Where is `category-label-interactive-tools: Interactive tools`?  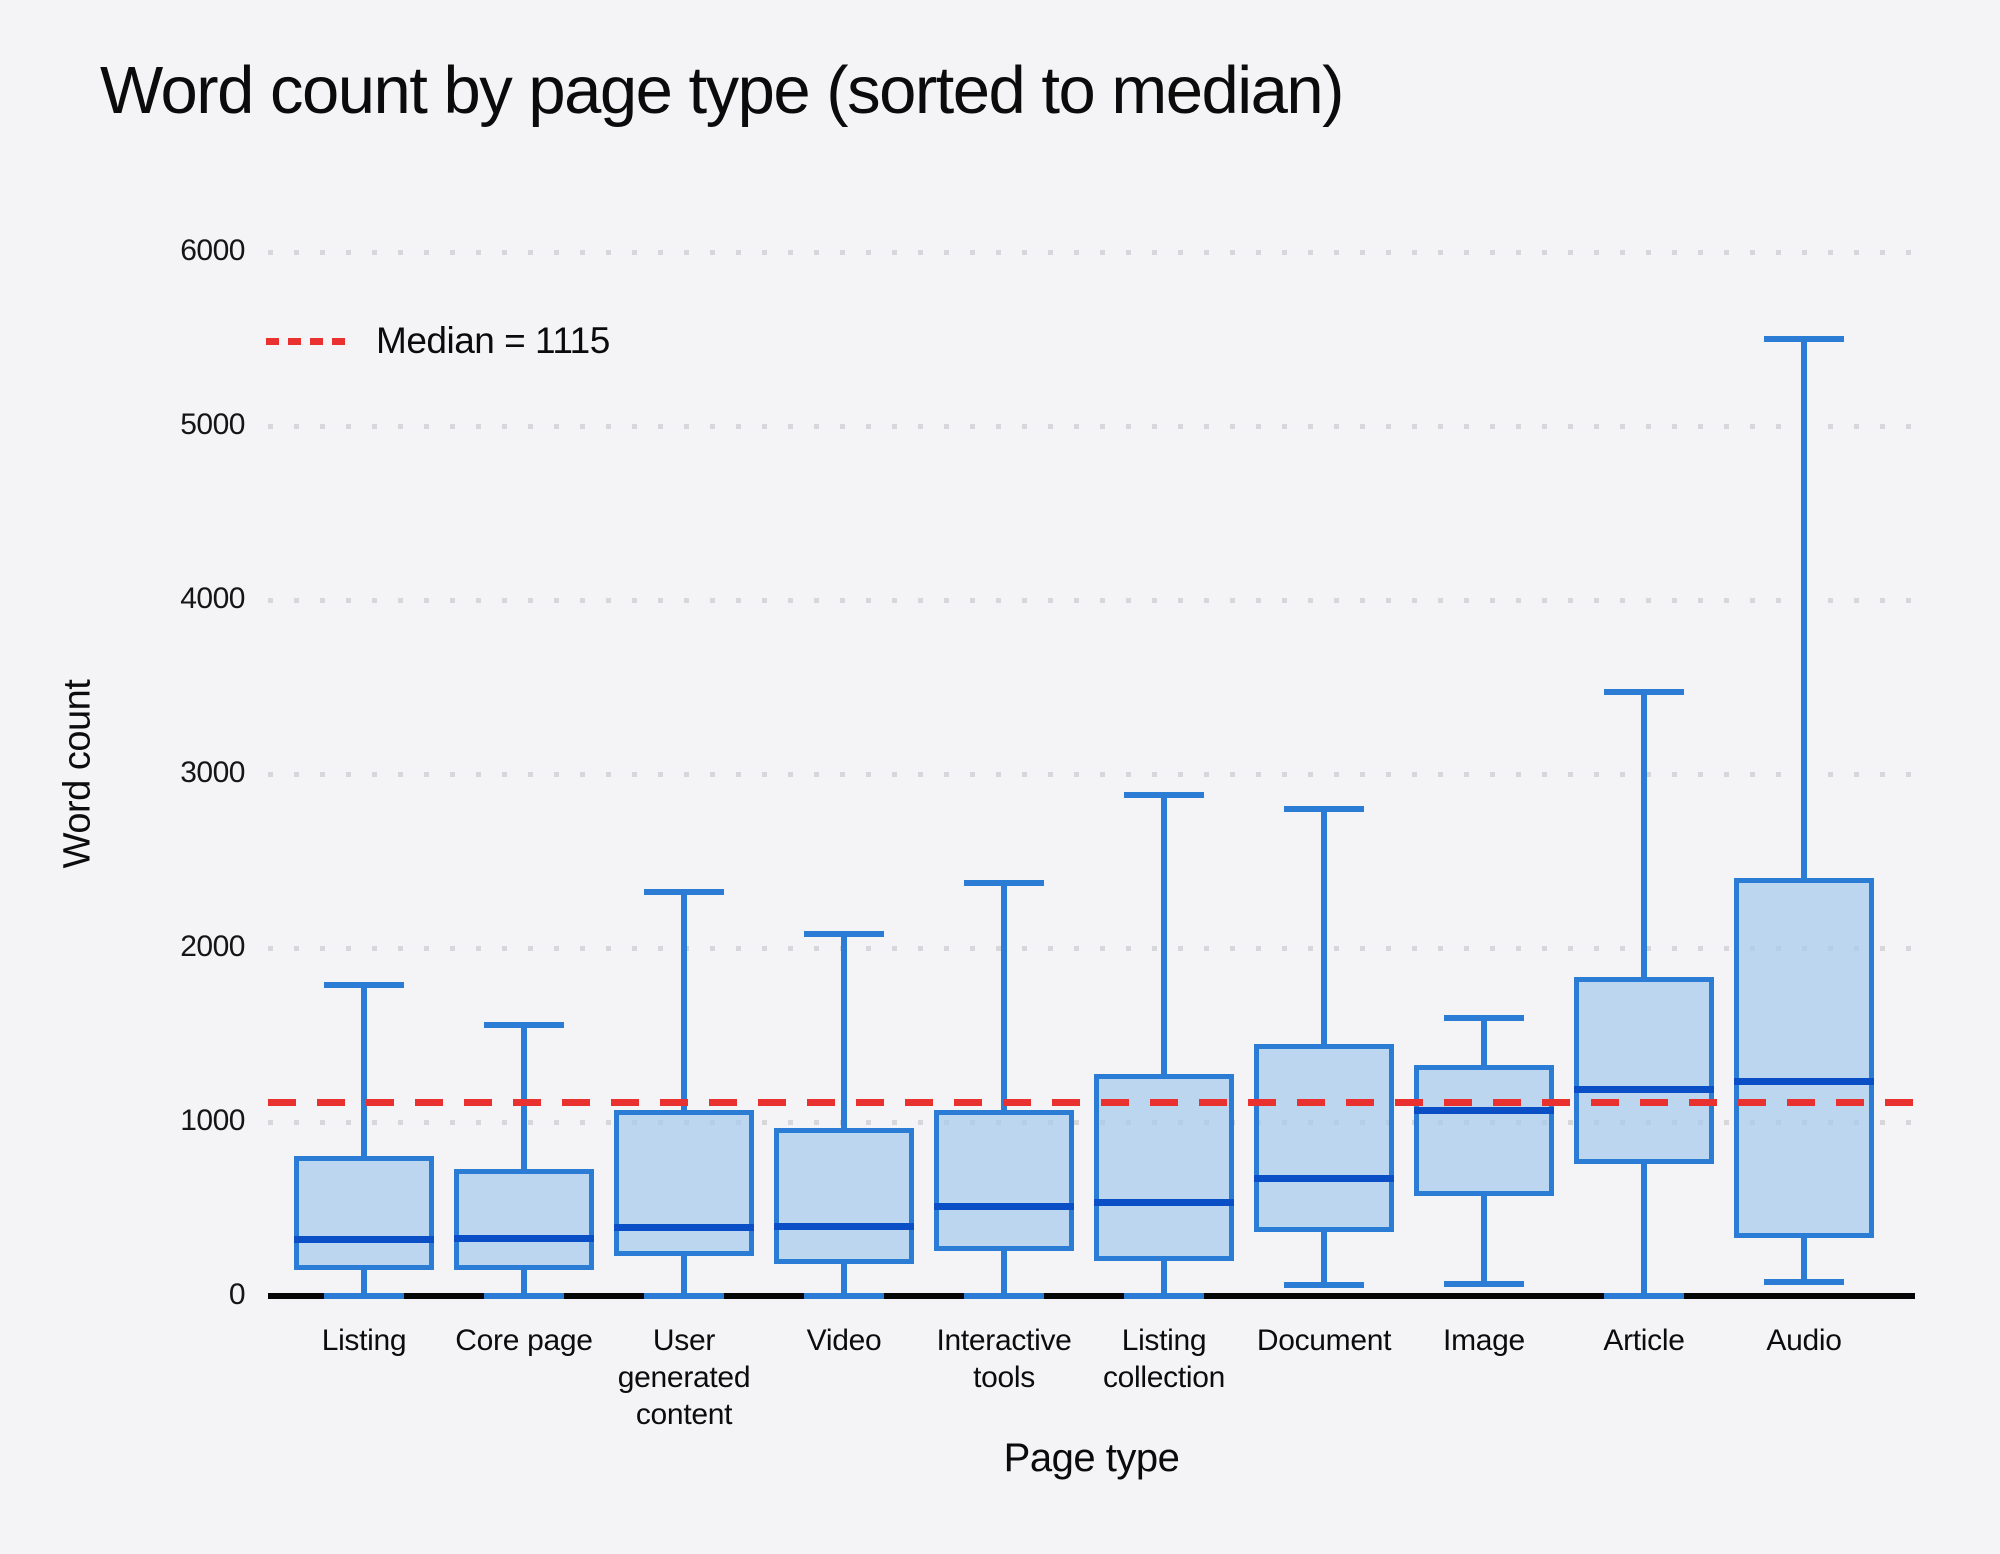
category-label-interactive-tools: Interactive tools is located at coordinates (1004, 1359).